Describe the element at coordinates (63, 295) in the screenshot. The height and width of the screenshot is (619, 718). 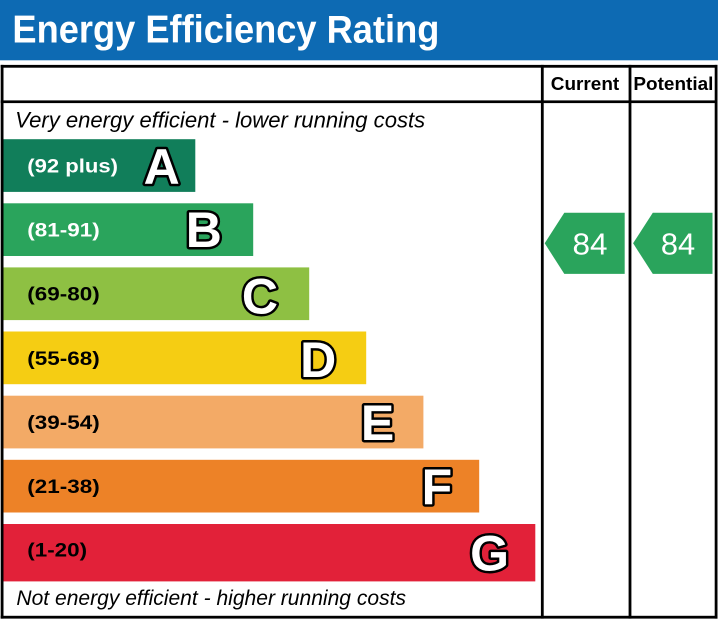
I see `svg-text: (69-80)` at that location.